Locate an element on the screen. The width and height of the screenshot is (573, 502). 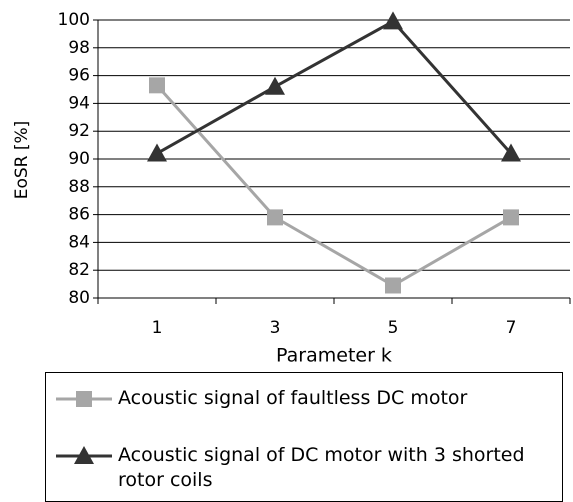
y-tick-label: 100 is located at coordinates (74, 20).